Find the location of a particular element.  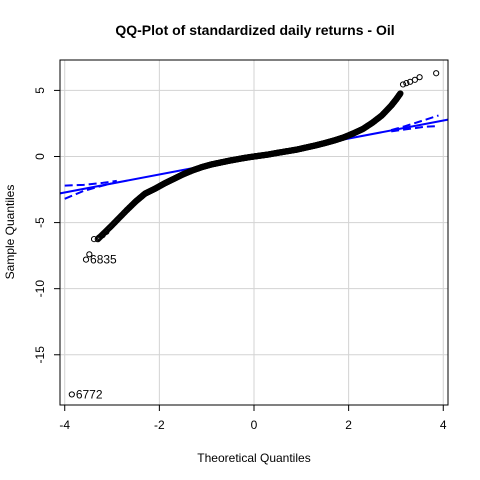

x-tick-label: 2 is located at coordinates (348, 425).